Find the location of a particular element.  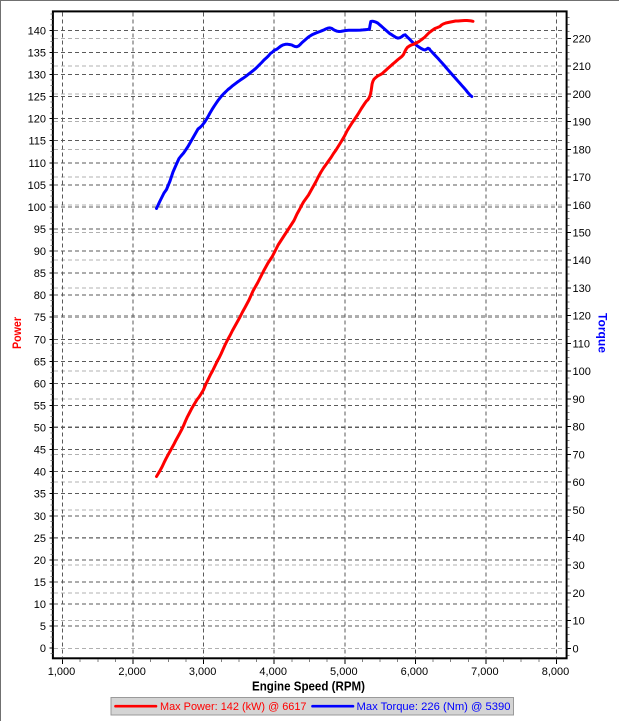

svg-text: 2,000 is located at coordinates (132, 672).